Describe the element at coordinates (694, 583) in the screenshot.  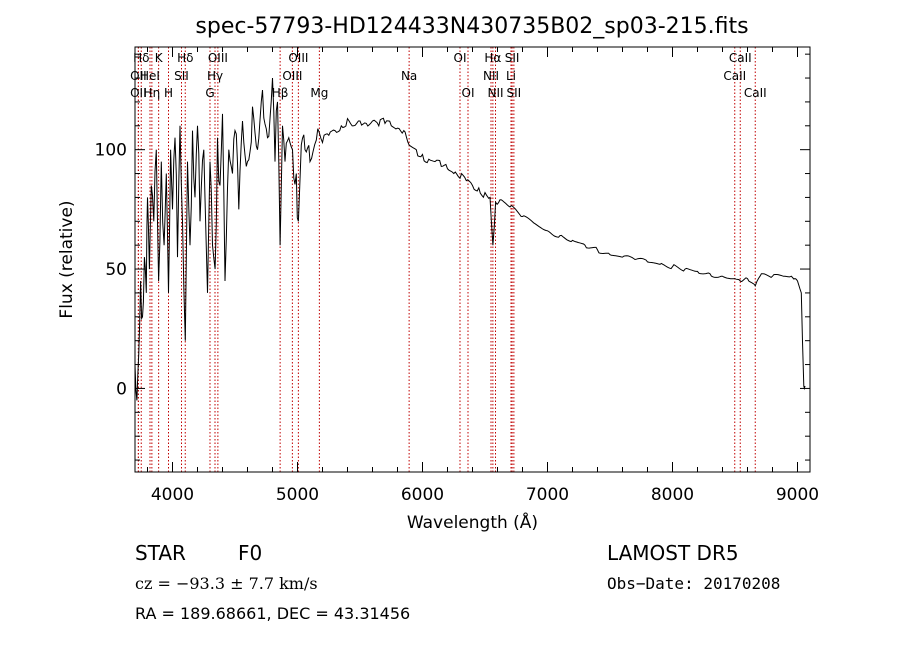
I see `observation-date: Obs−Date: 20170208` at that location.